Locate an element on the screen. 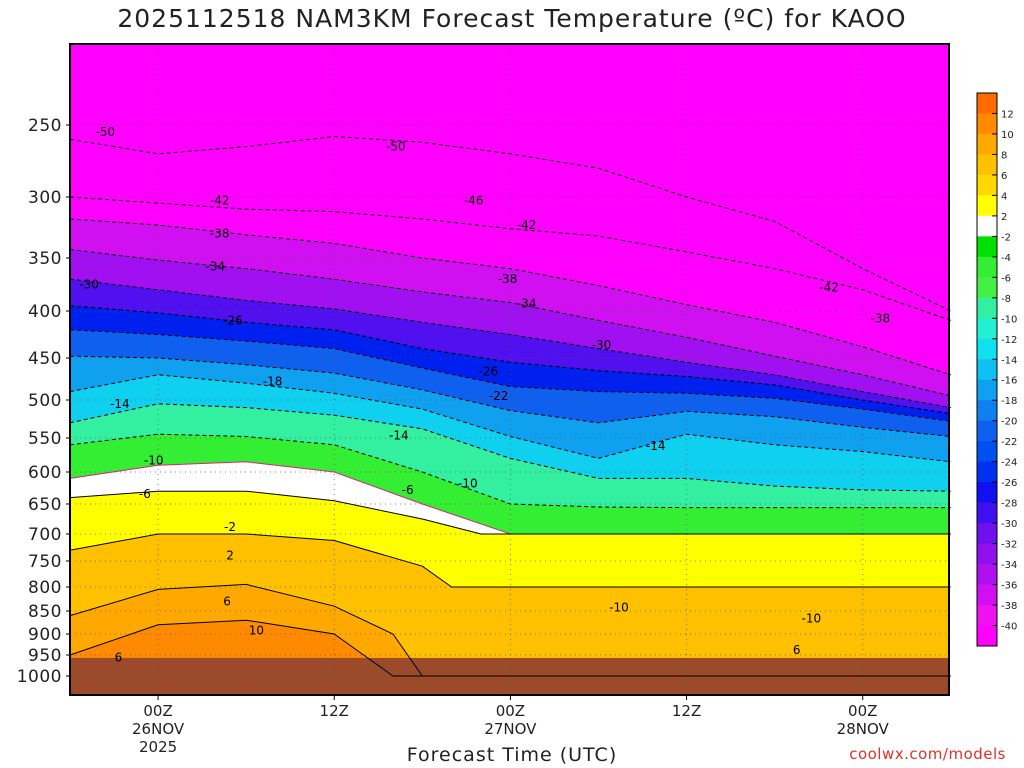 This screenshot has height=768, width=1024. colorbar-label: -8 is located at coordinates (1006, 299).